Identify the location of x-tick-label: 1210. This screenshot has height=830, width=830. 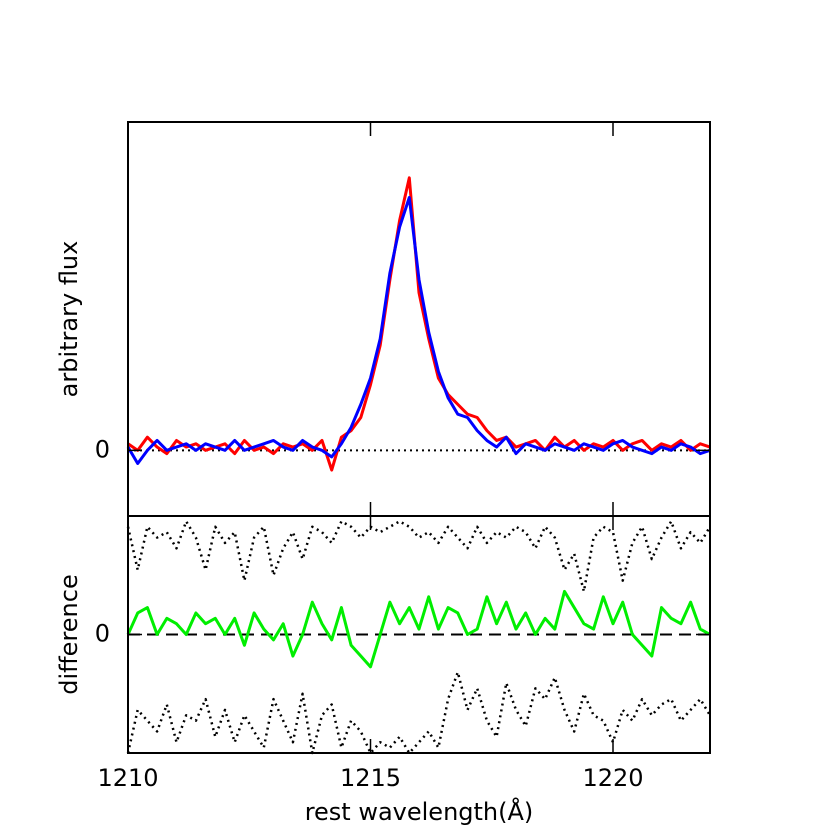
(127, 778).